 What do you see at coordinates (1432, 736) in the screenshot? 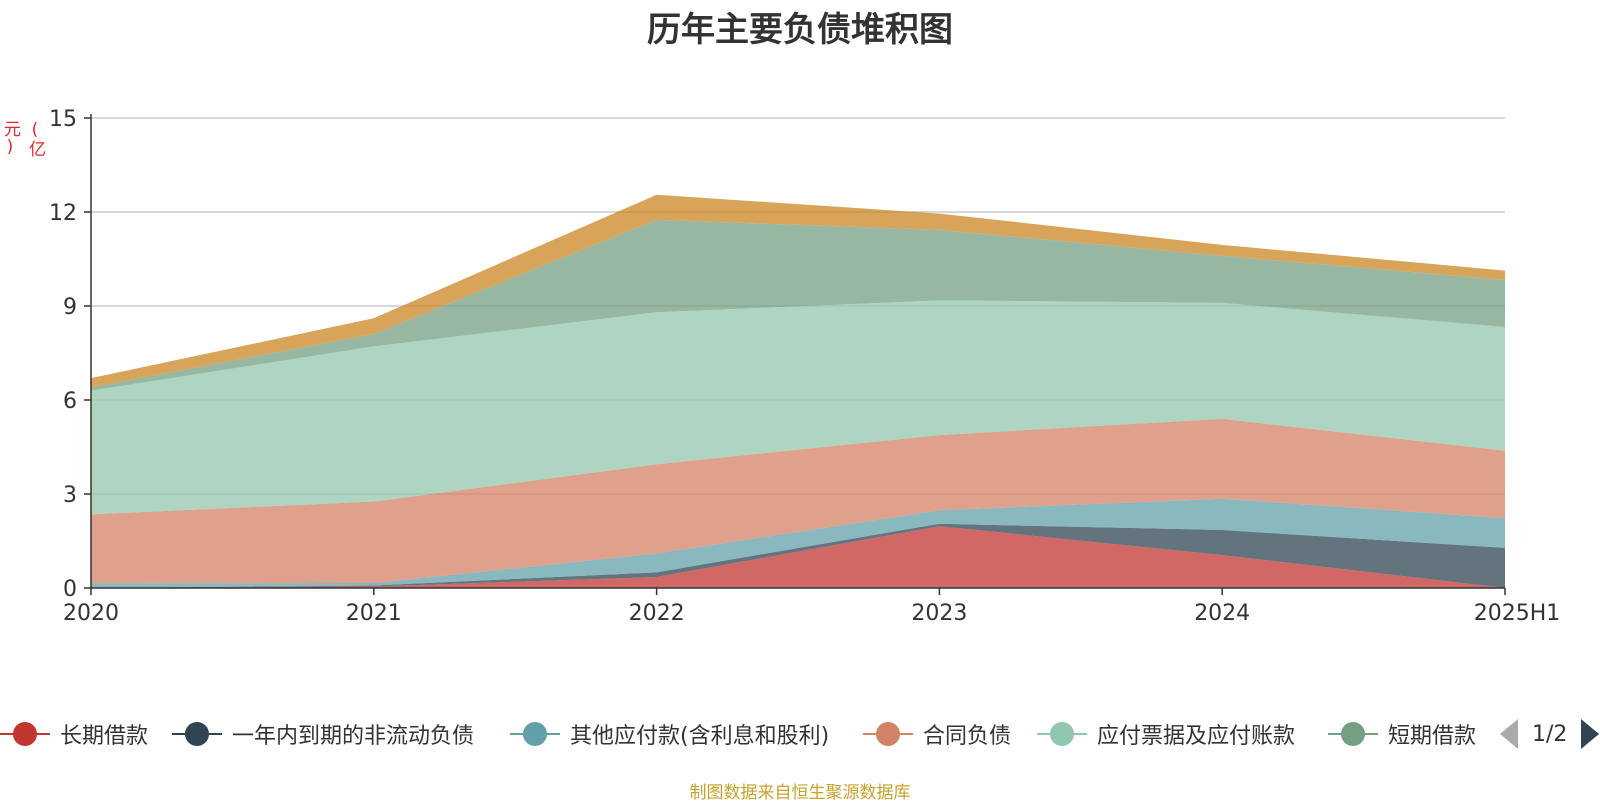
I see `legend-label: 短期借款` at bounding box center [1432, 736].